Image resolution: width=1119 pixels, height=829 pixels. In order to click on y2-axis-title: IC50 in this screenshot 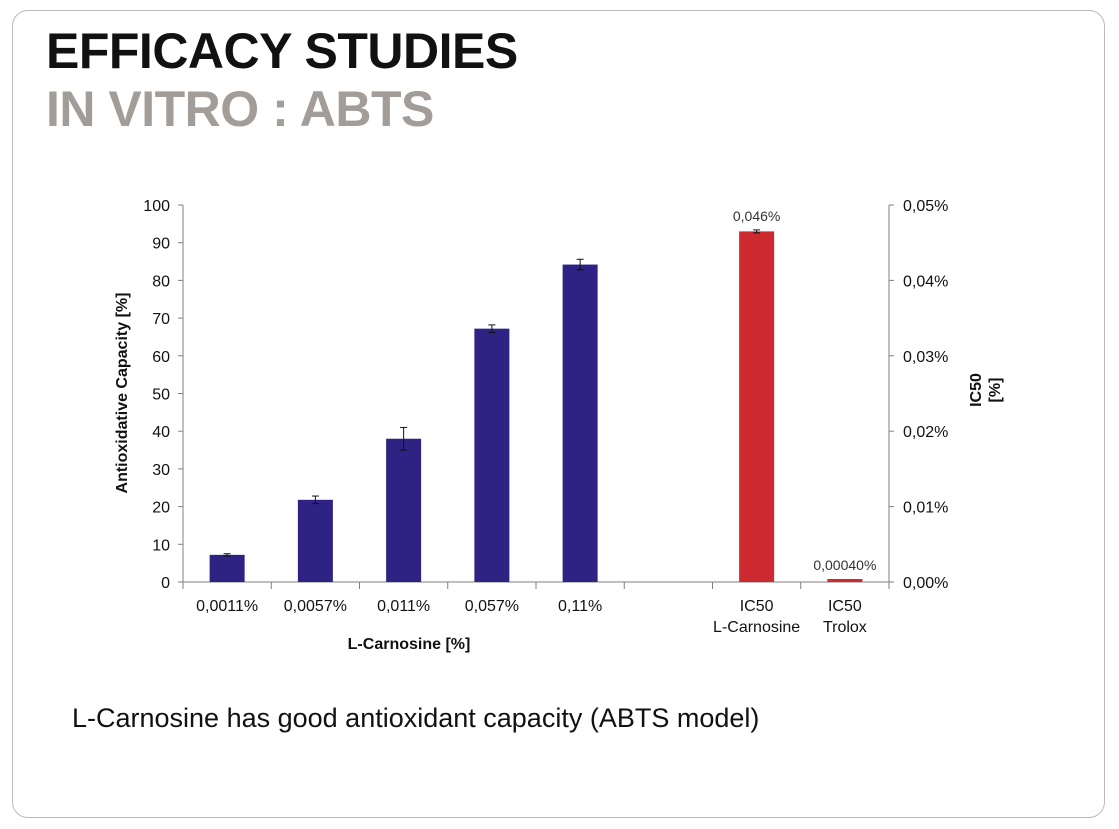, I will do `click(976, 390)`.